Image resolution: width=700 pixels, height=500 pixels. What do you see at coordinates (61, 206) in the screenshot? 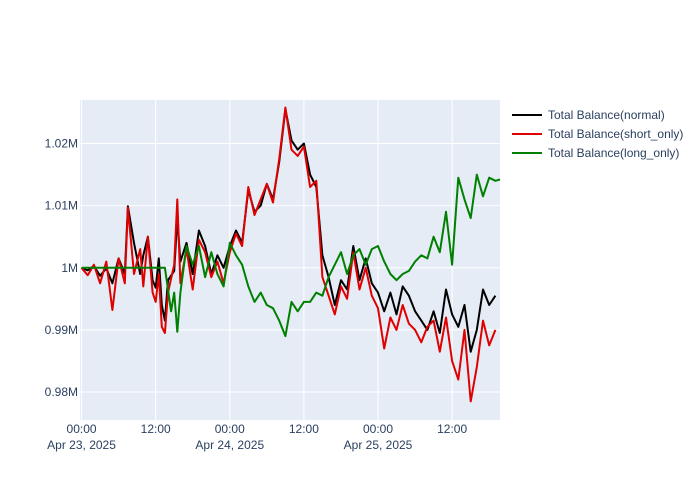
I see `y-tick-label: 1.01M` at bounding box center [61, 206].